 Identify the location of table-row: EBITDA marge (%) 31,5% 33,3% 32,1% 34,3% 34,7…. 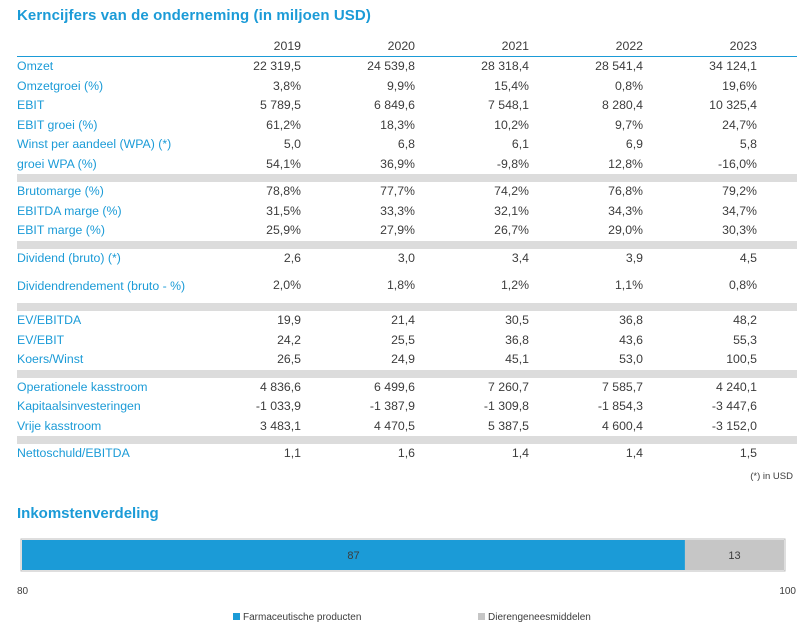
(407, 212).